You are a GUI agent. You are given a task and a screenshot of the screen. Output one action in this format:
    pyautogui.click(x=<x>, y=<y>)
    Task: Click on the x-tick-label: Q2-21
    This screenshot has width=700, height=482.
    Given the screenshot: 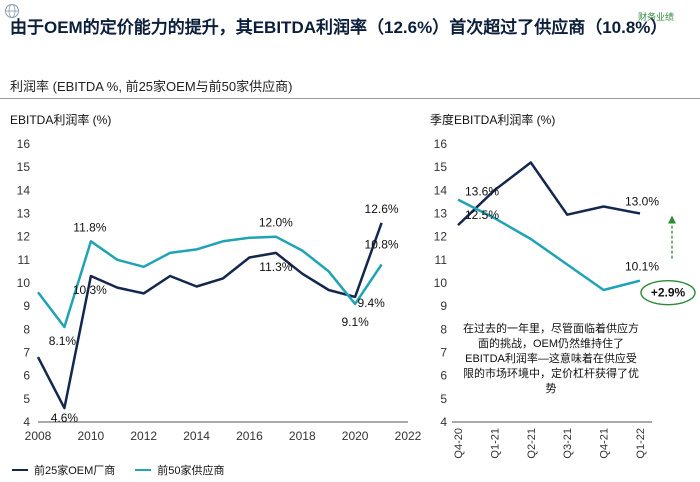 What is the action you would take?
    pyautogui.click(x=532, y=443)
    